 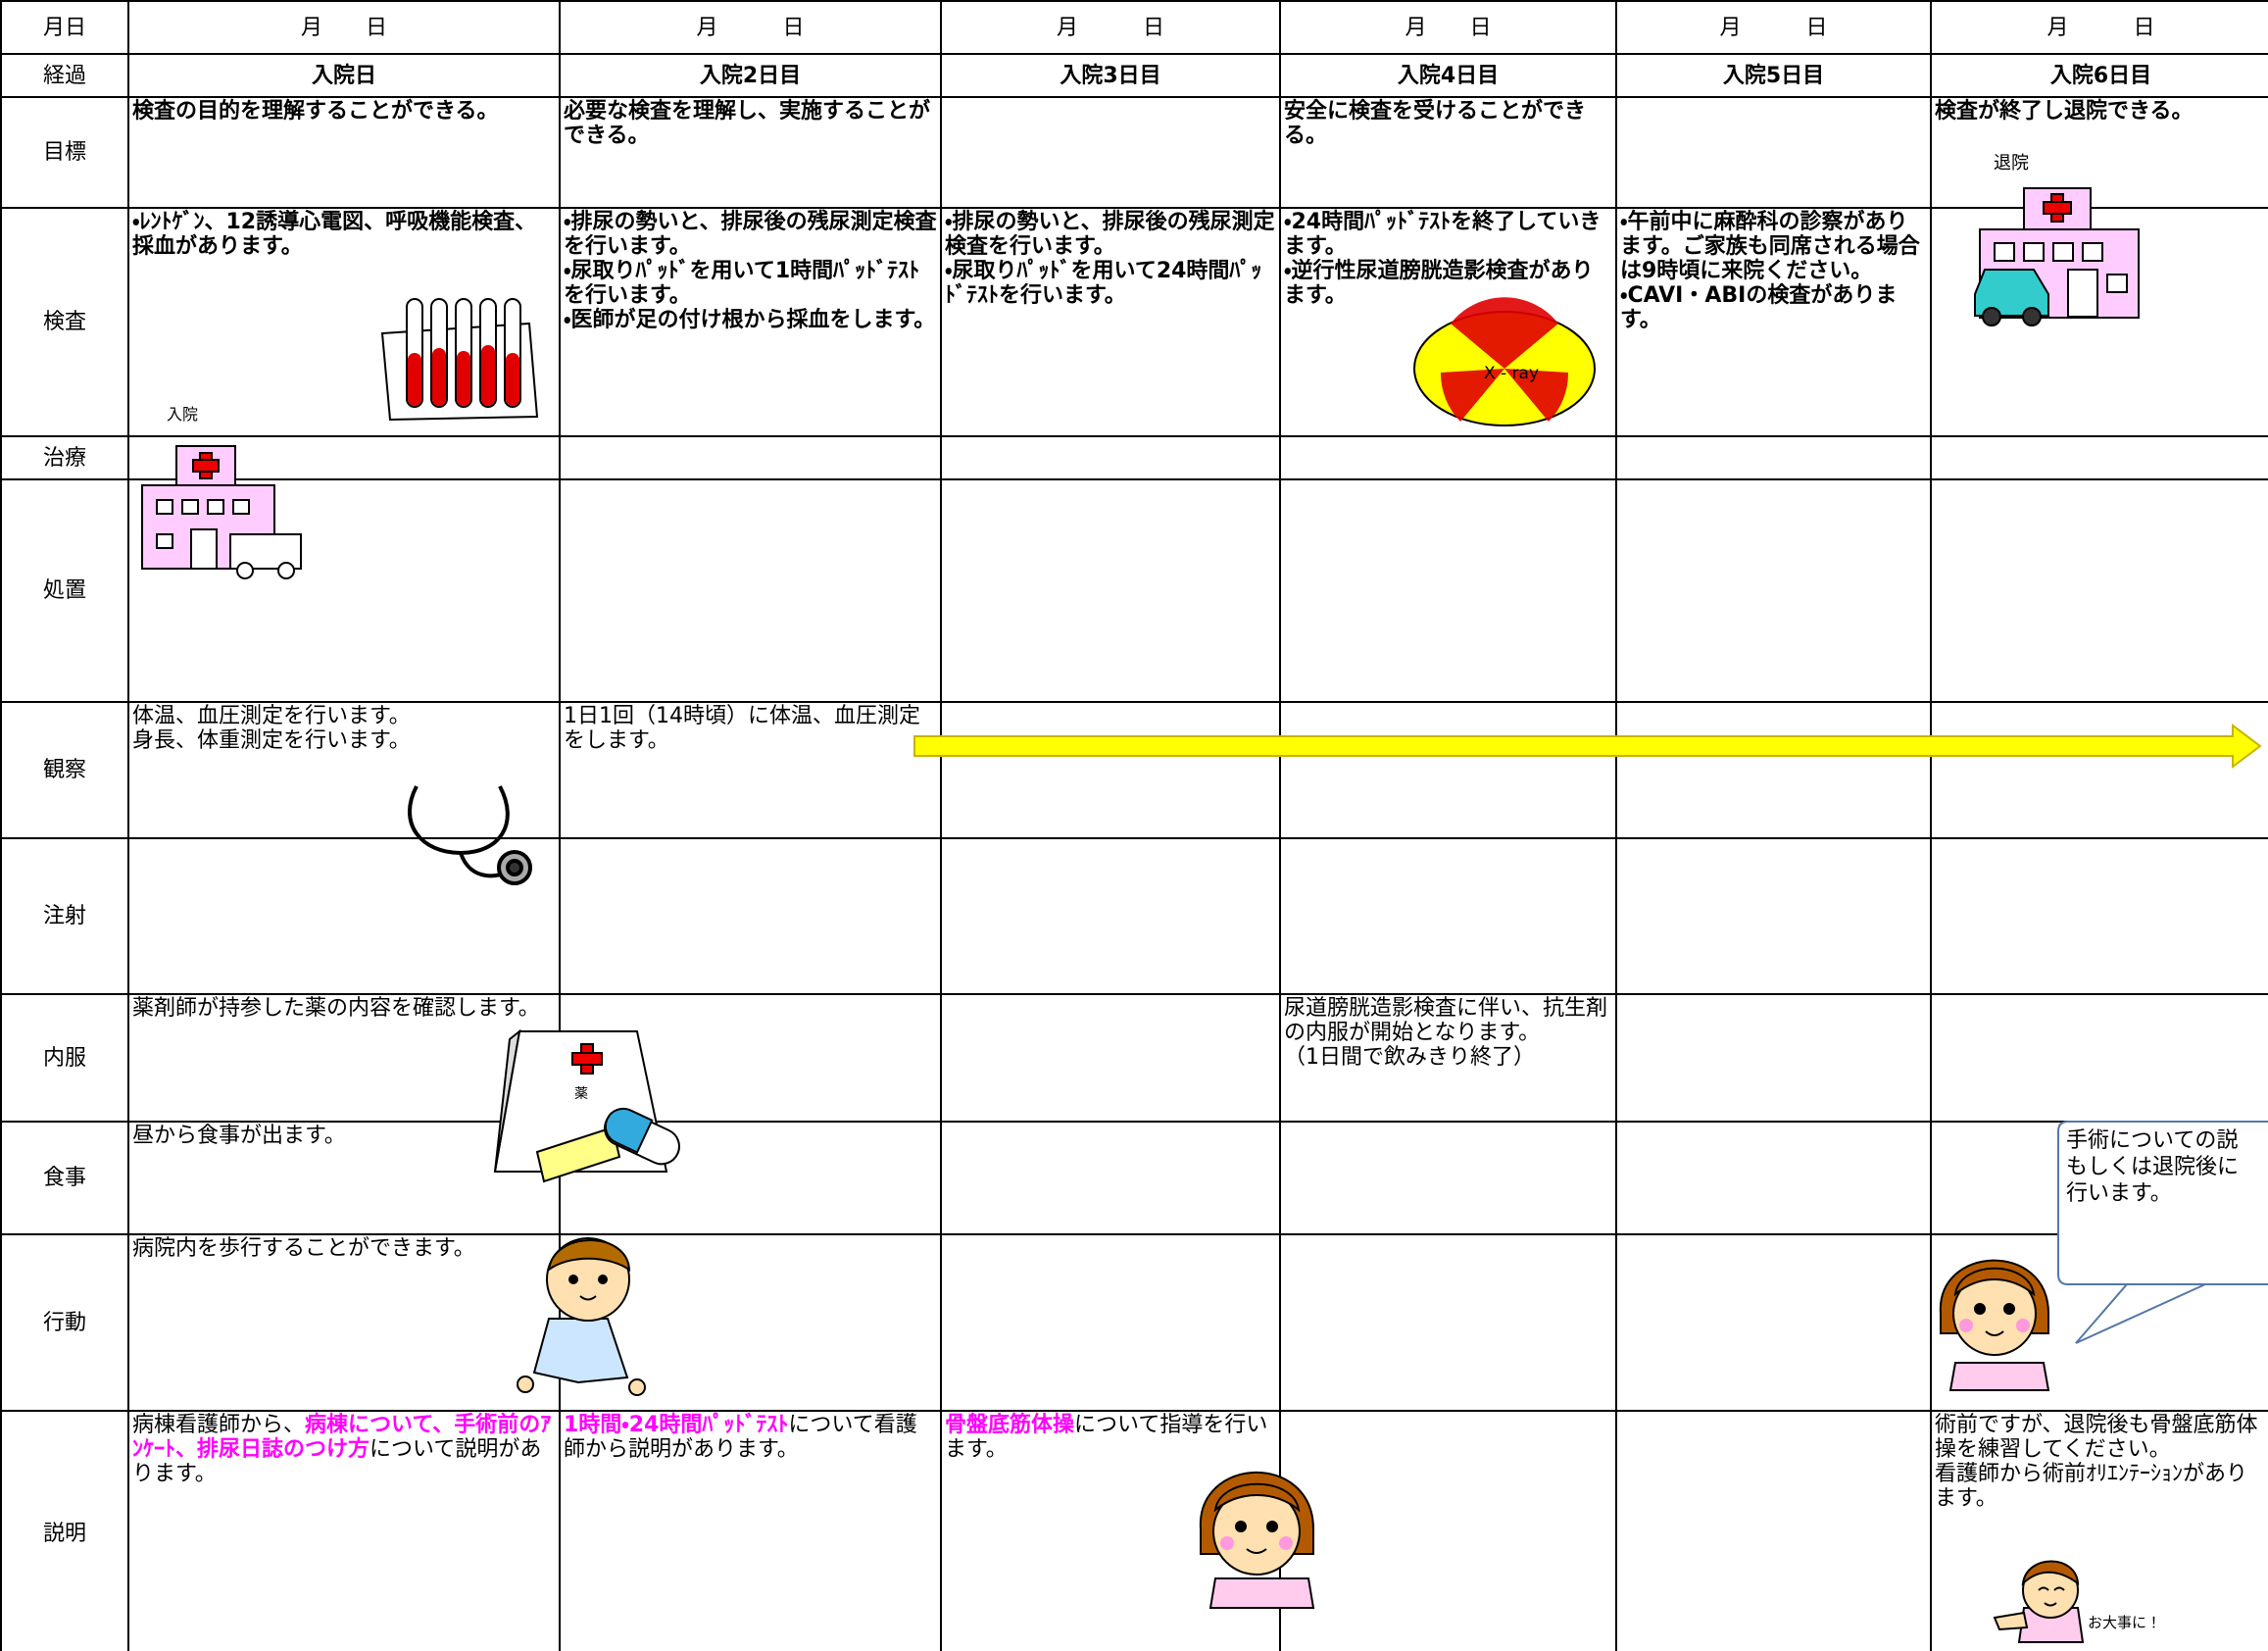 What do you see at coordinates (64, 457) in the screenshot?
I see `row-label: 治療` at bounding box center [64, 457].